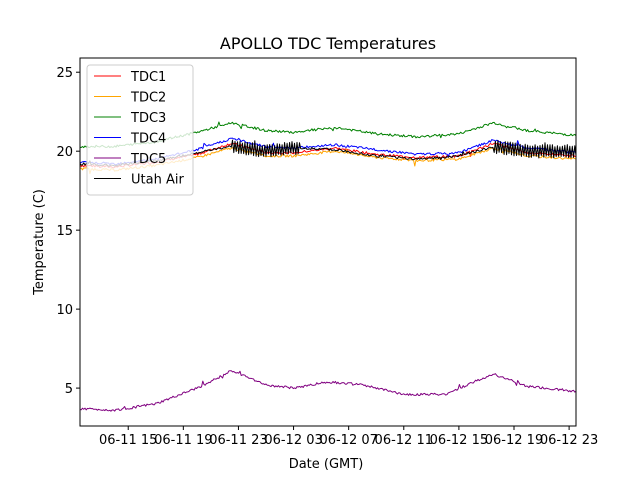  I want to click on y-tick-label: 10, so click(64, 310).